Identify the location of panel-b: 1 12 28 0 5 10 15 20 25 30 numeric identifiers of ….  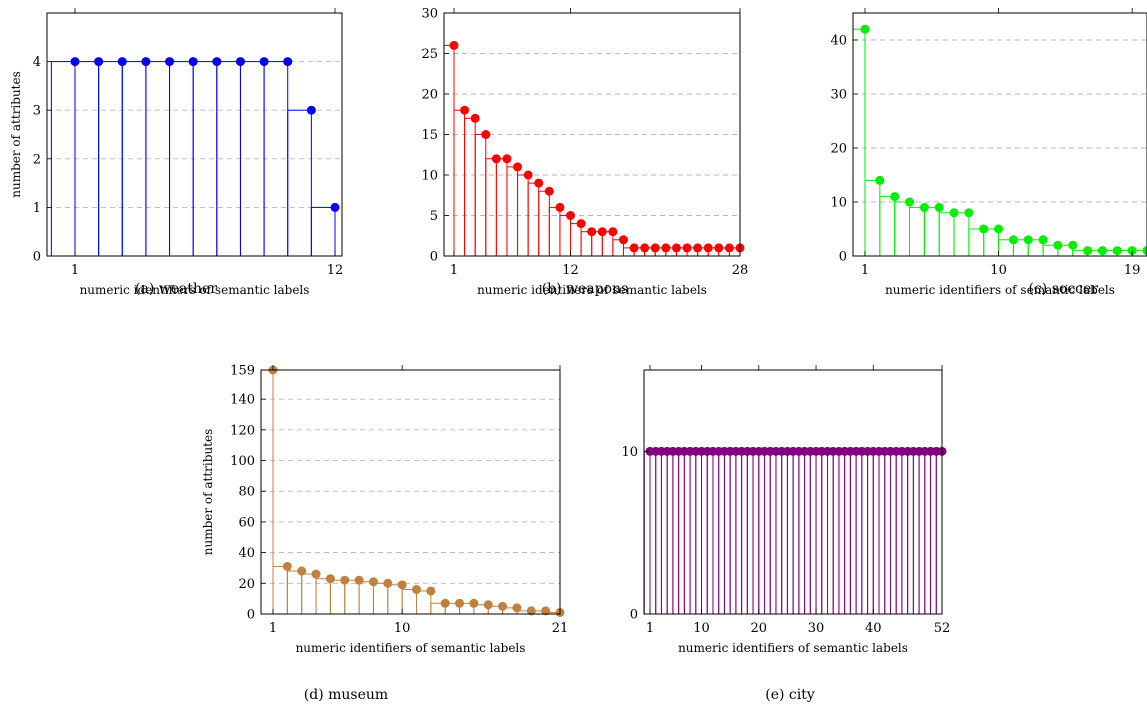
(584, 152).